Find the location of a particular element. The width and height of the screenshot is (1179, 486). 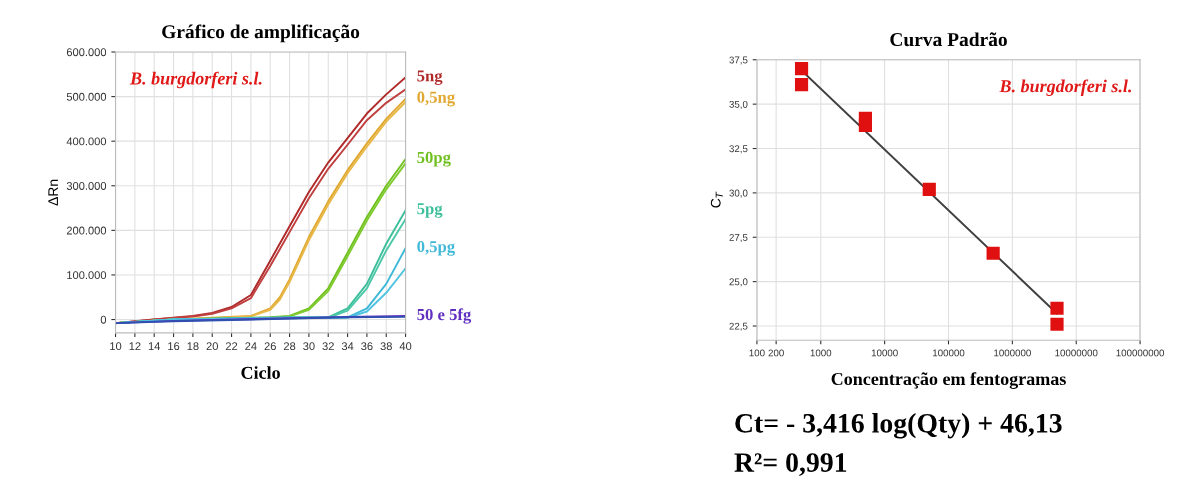

text: R²= 0,991 is located at coordinates (790, 464).